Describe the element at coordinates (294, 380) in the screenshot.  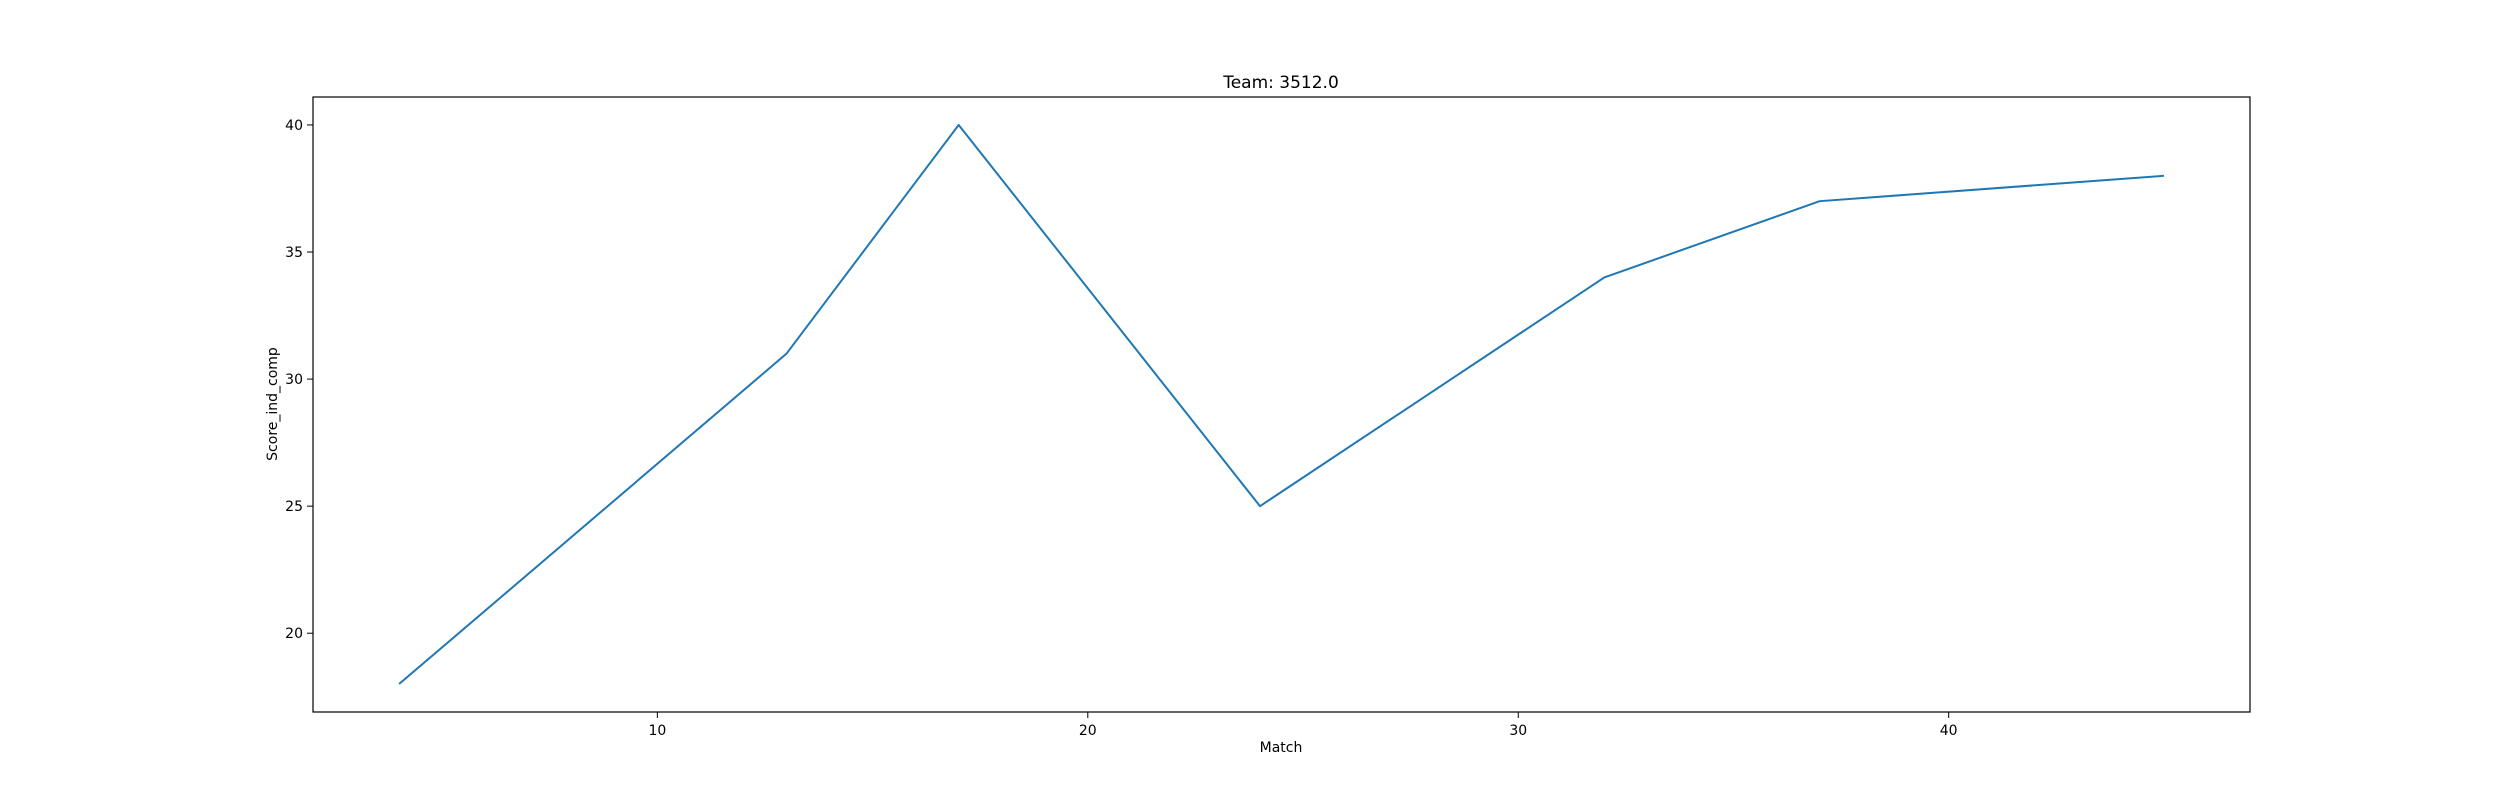
I see `y-tick-label: 30` at that location.